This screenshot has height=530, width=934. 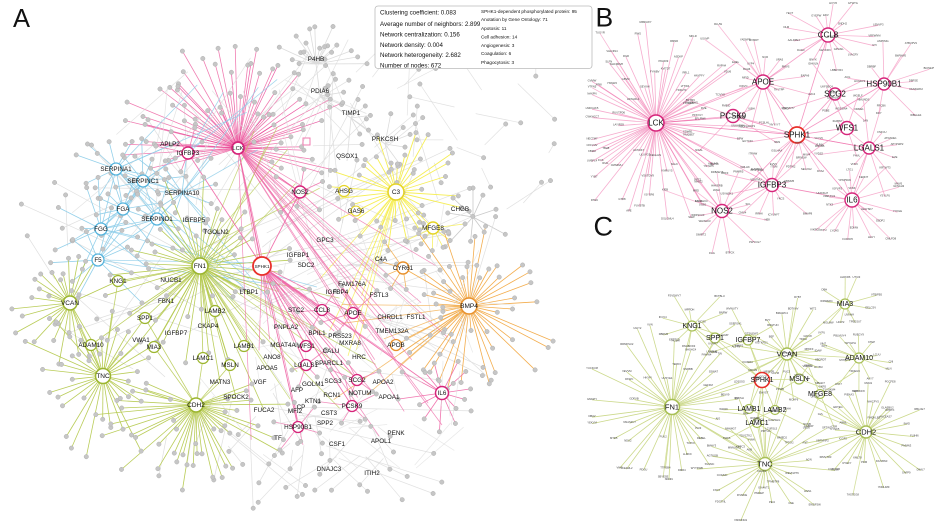 What do you see at coordinates (907, 445) in the screenshot?
I see `svg-text: PMMN3` at bounding box center [907, 445].